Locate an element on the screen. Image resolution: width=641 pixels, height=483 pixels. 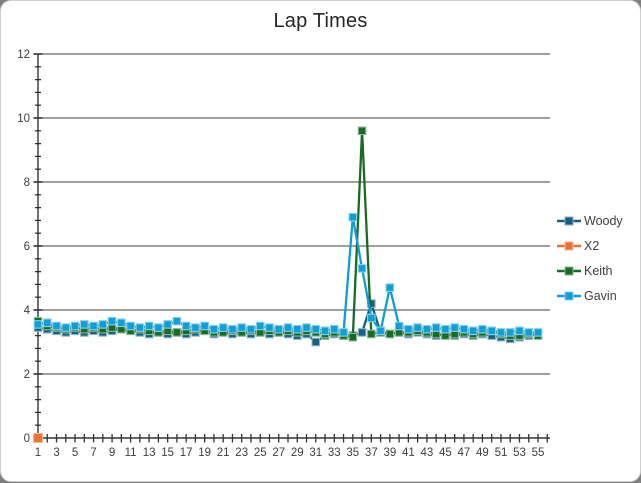
series-x2 is located at coordinates (38, 438).